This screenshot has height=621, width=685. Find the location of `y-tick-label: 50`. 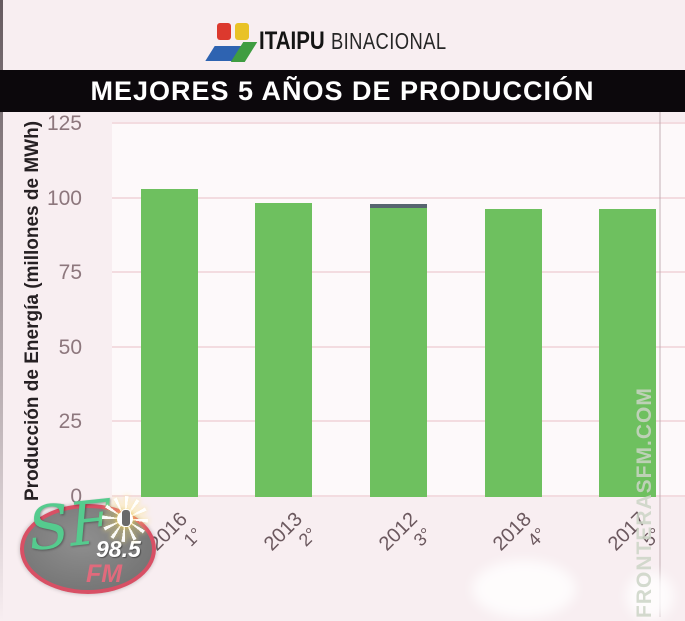

y-tick-label: 50 is located at coordinates (70, 347).